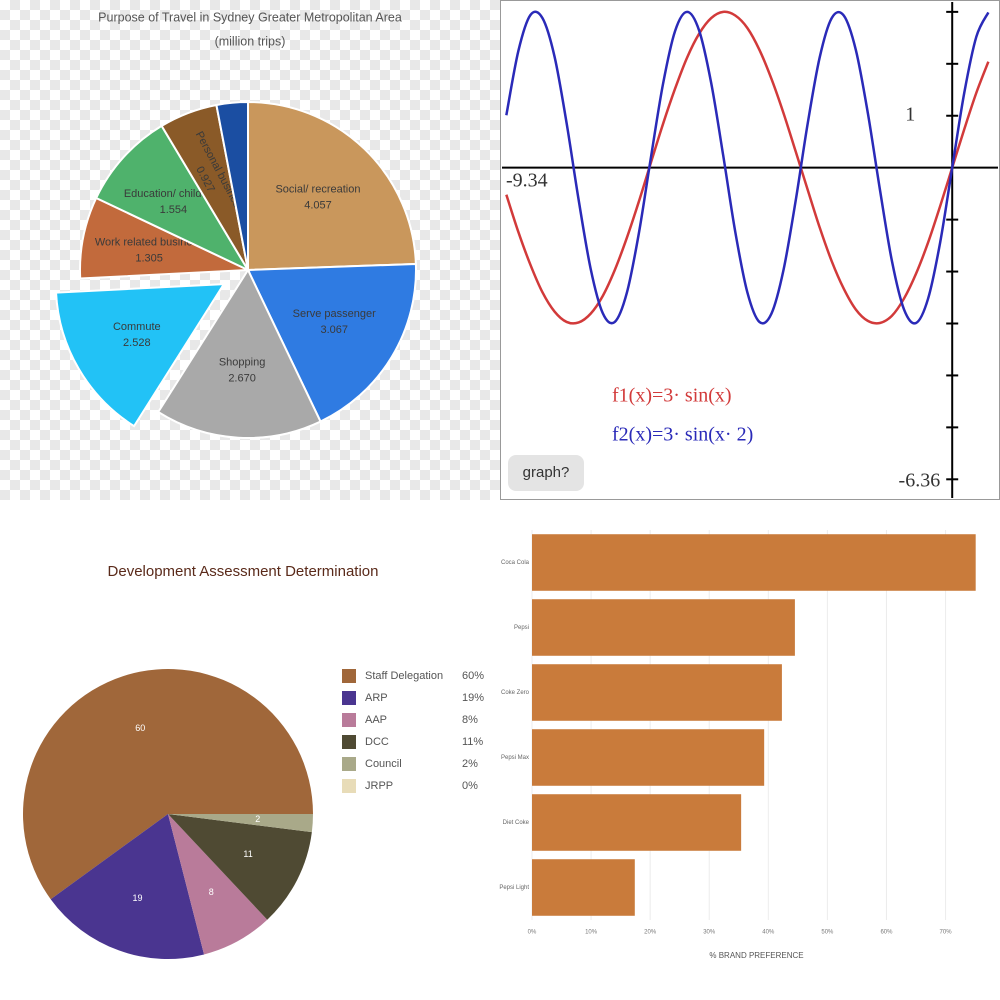 Image resolution: width=1000 pixels, height=1000 pixels. What do you see at coordinates (334, 314) in the screenshot?
I see `slice-label: Serve passenger` at bounding box center [334, 314].